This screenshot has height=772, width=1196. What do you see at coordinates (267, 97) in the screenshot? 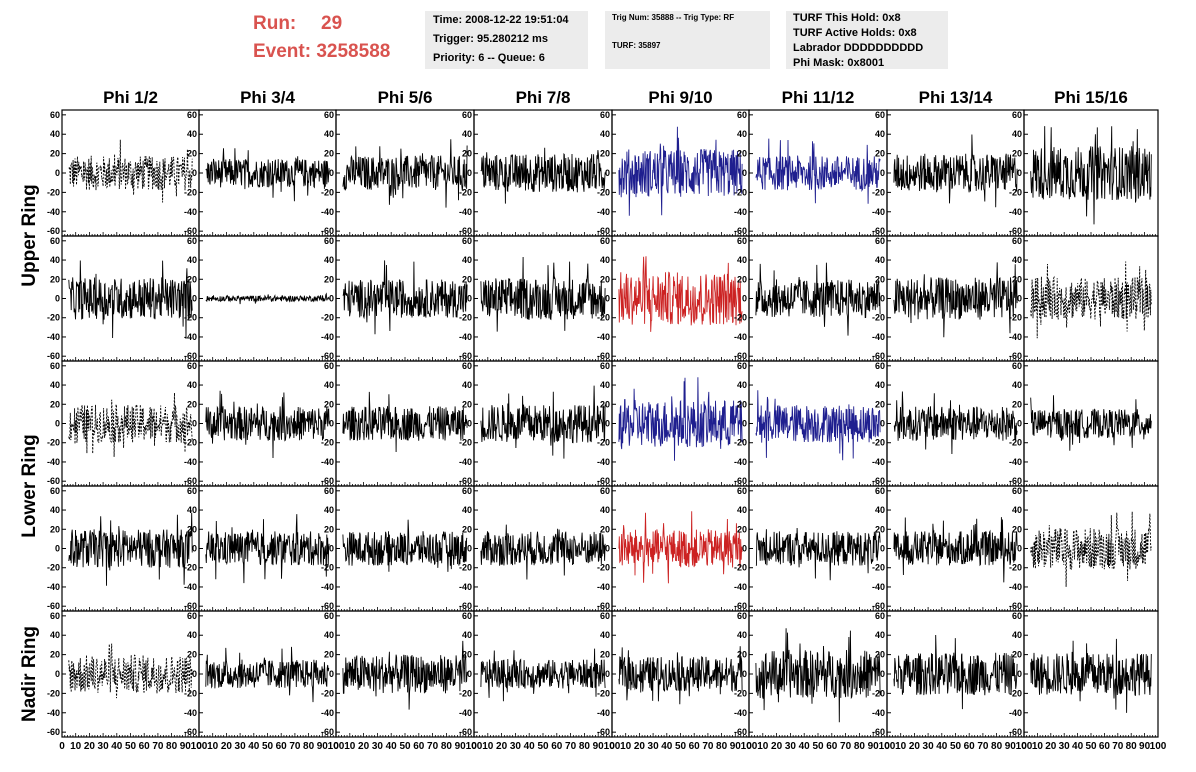
I see `column-header: Phi 3/4` at bounding box center [267, 97].